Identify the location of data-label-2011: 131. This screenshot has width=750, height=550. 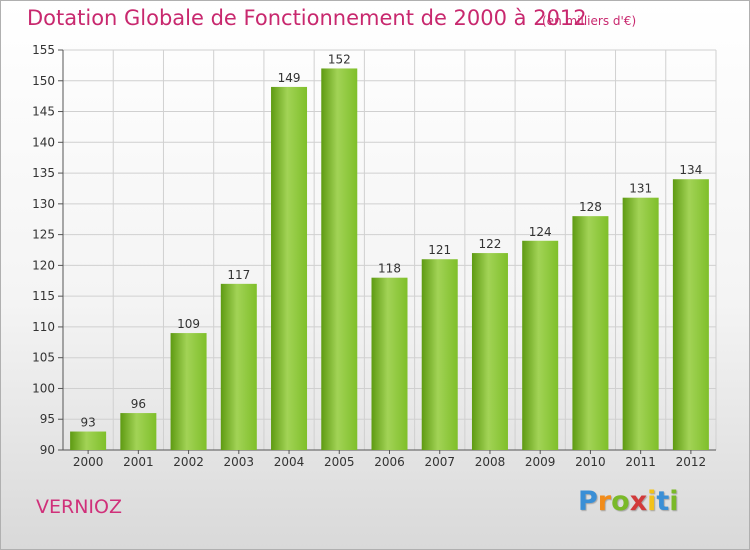
(640, 189).